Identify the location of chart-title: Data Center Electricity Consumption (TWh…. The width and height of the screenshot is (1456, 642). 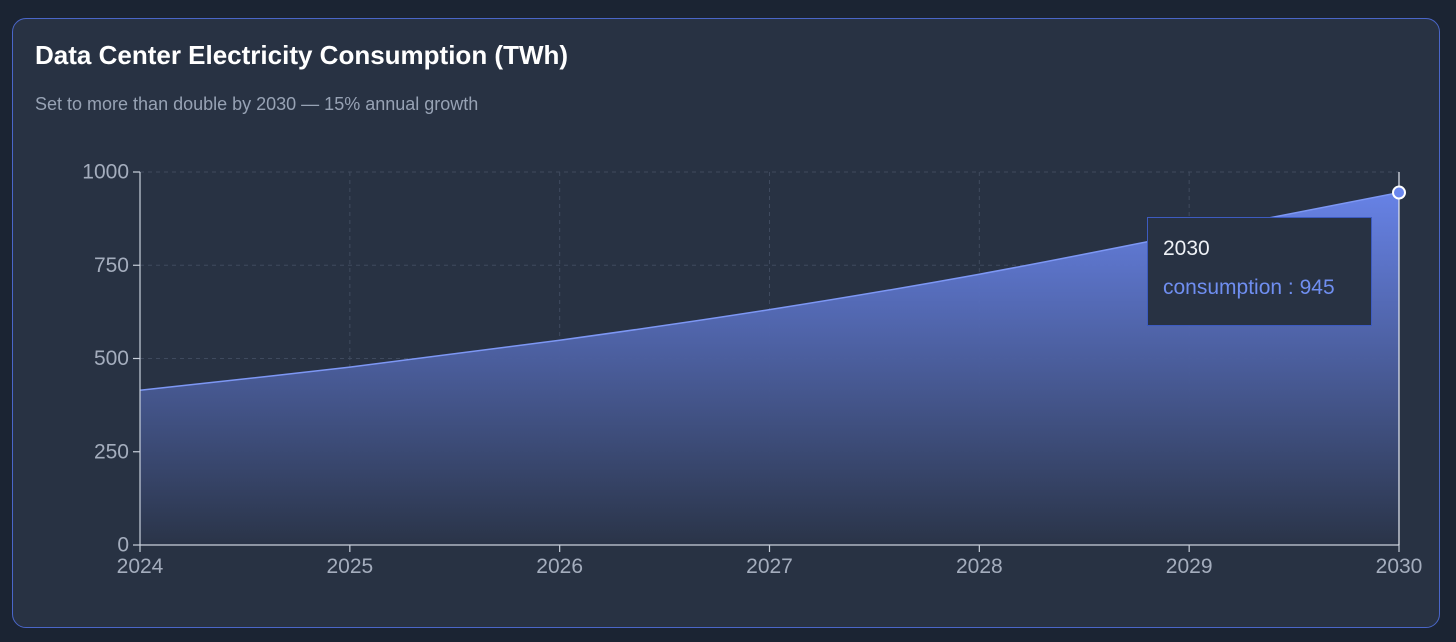
(302, 55).